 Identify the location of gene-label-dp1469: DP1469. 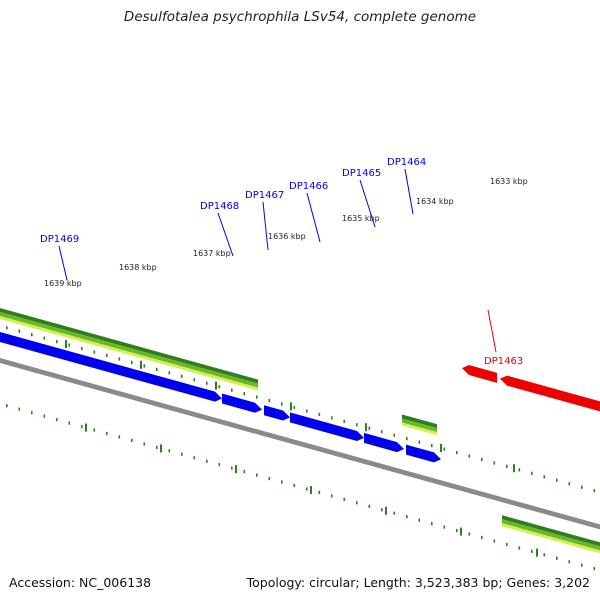
(59, 239).